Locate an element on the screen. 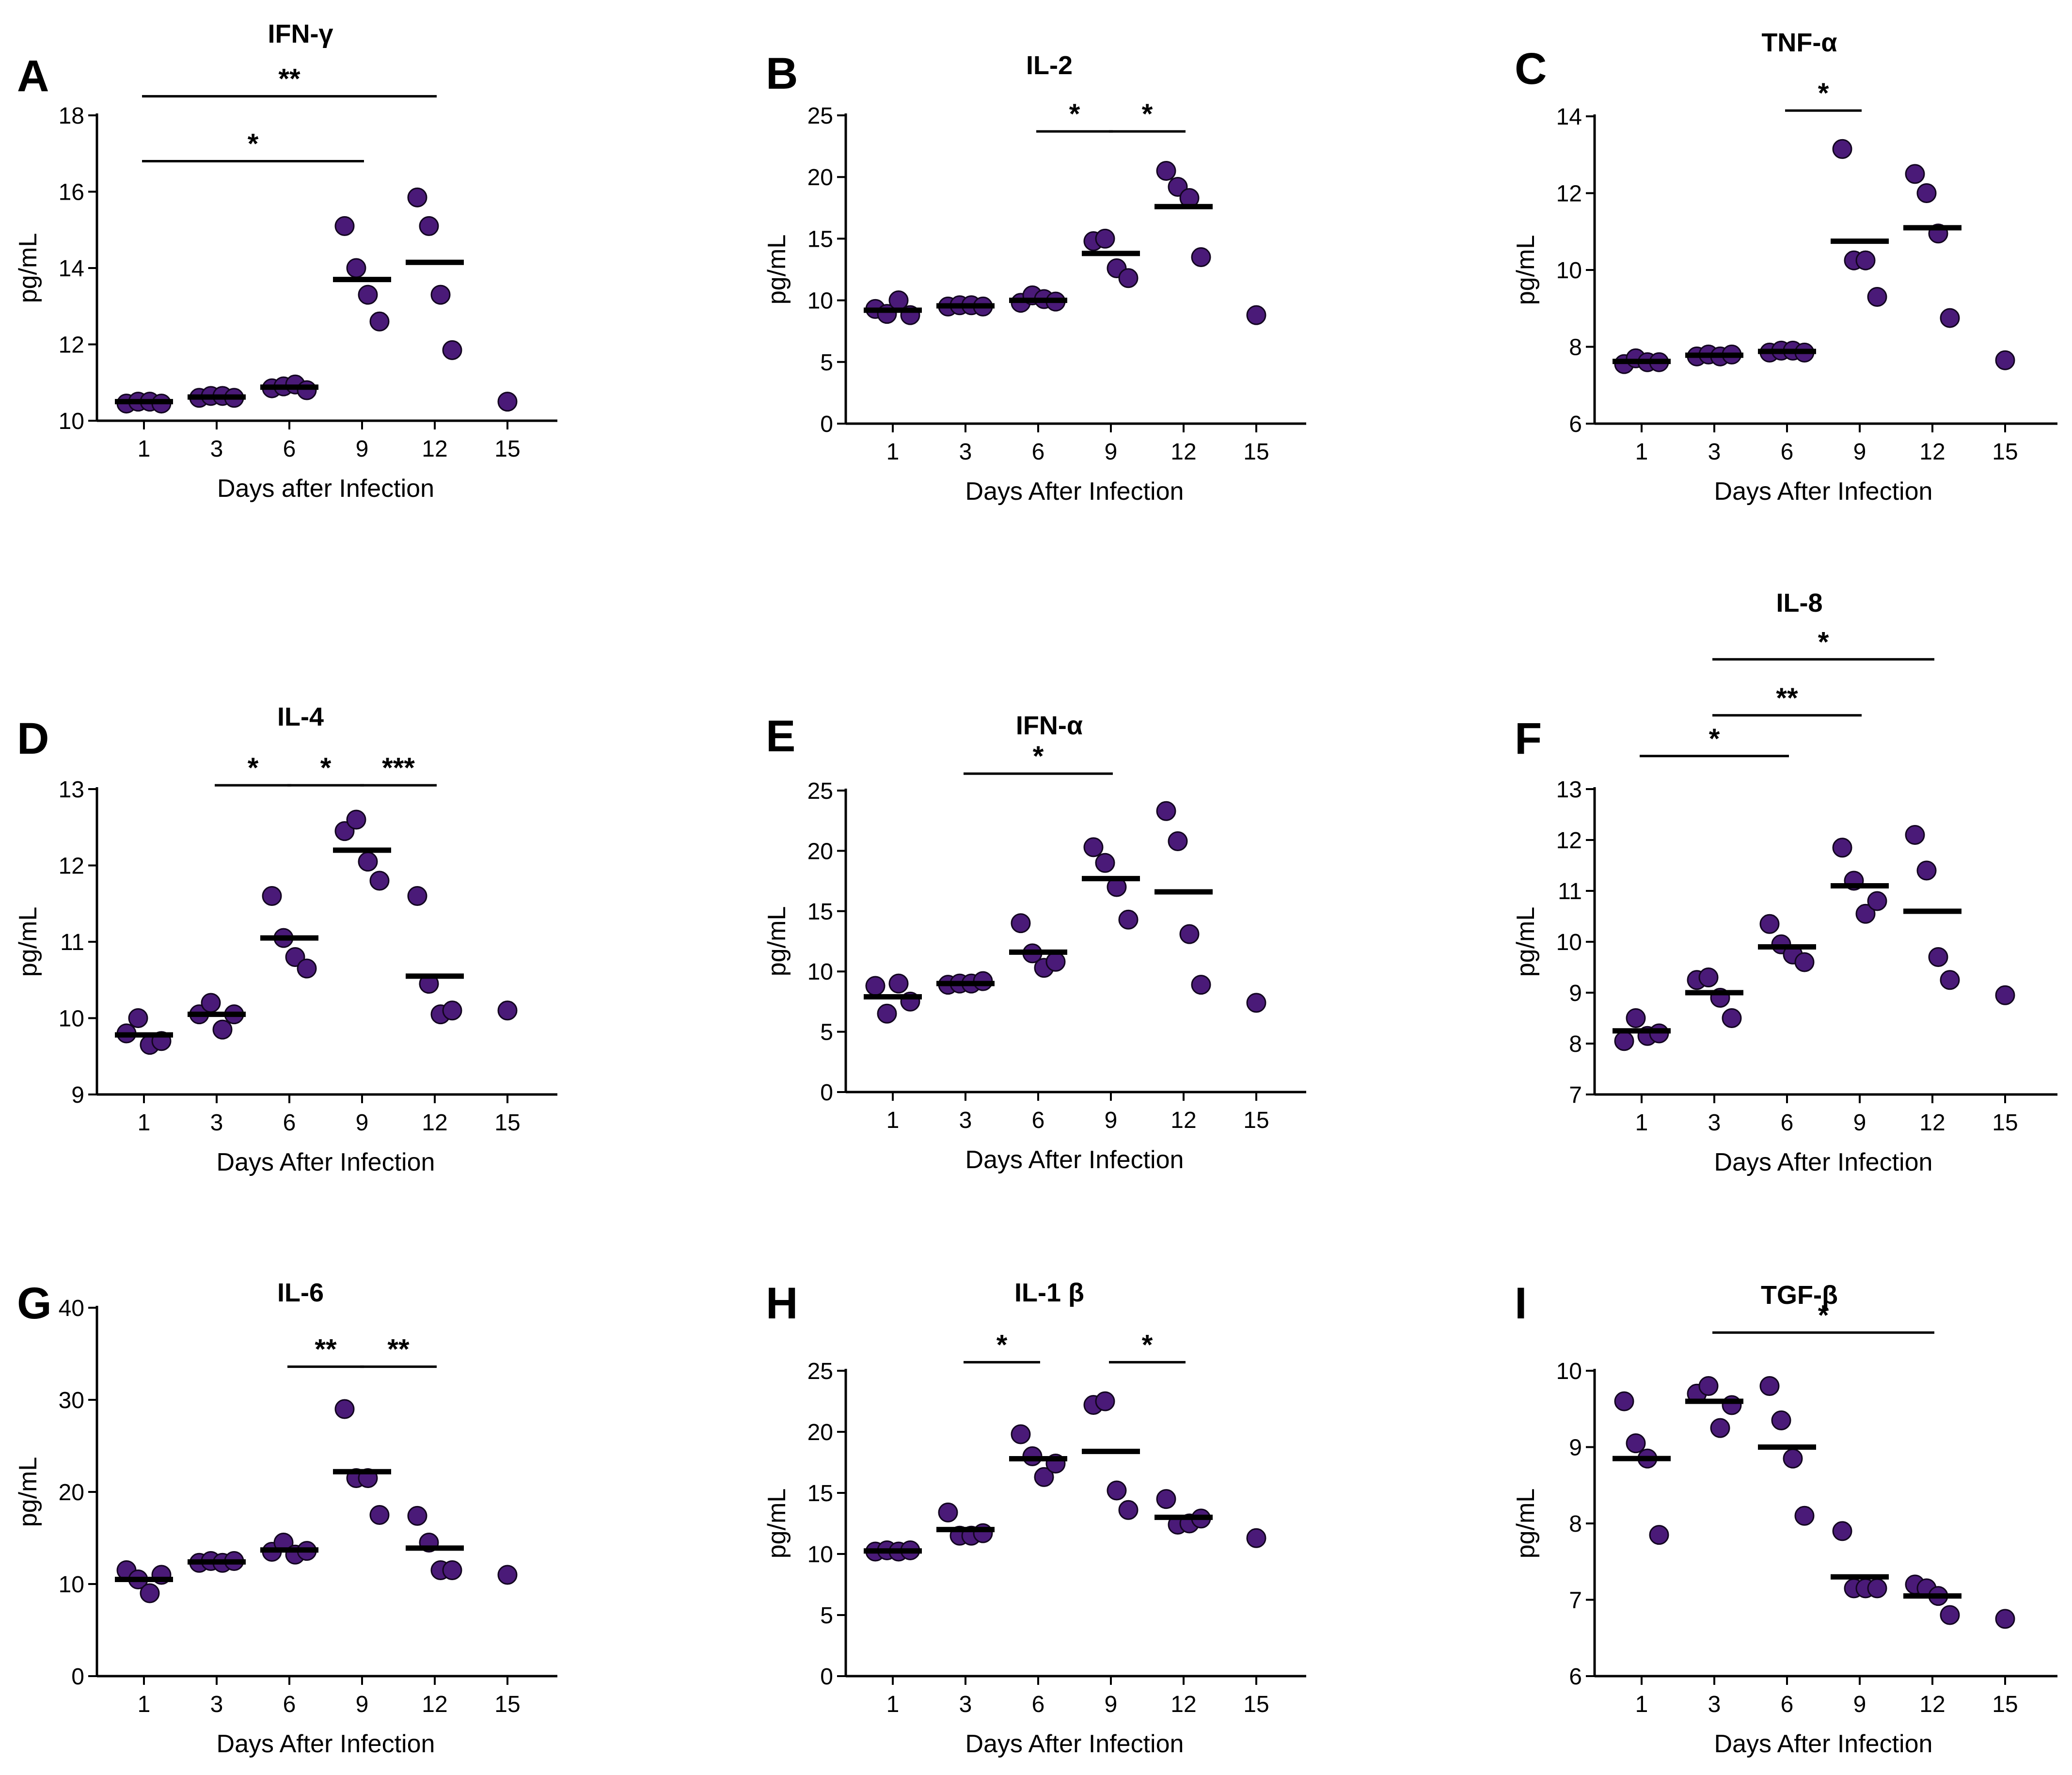  chart-title: IL-4 is located at coordinates (300, 716).